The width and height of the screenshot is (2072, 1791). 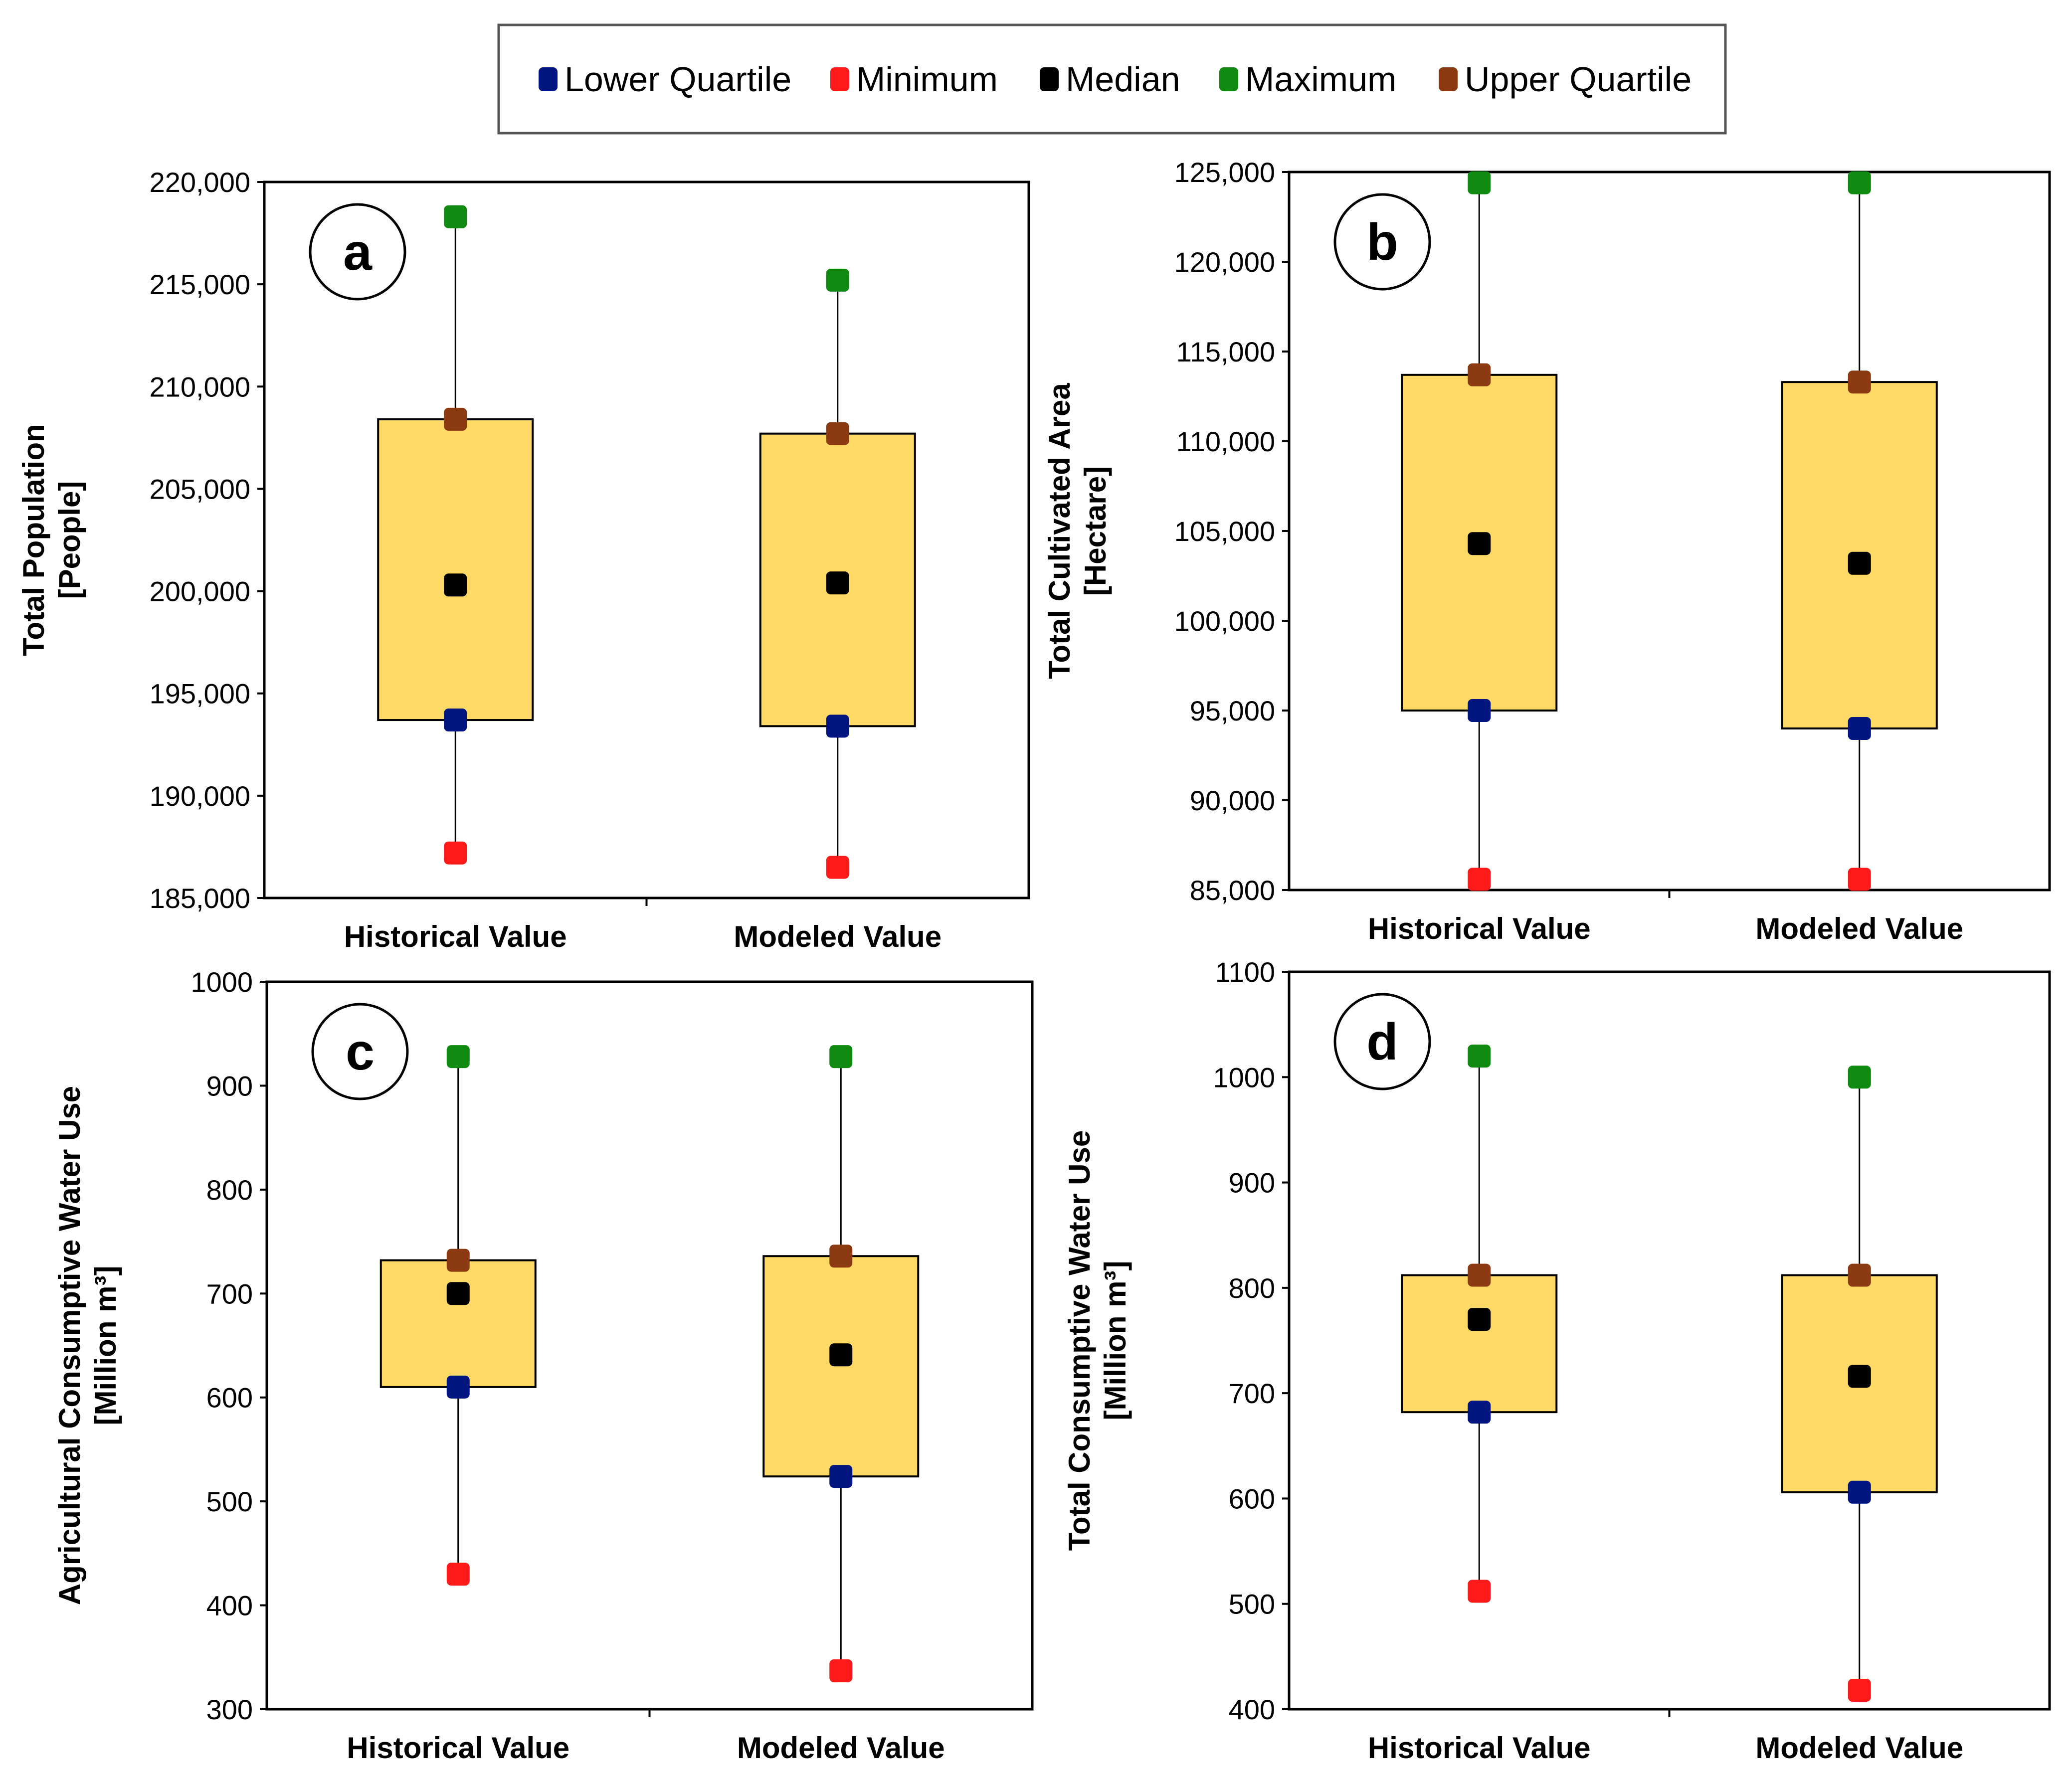 What do you see at coordinates (1448, 79) in the screenshot?
I see `legend-marker-upper-quartile` at bounding box center [1448, 79].